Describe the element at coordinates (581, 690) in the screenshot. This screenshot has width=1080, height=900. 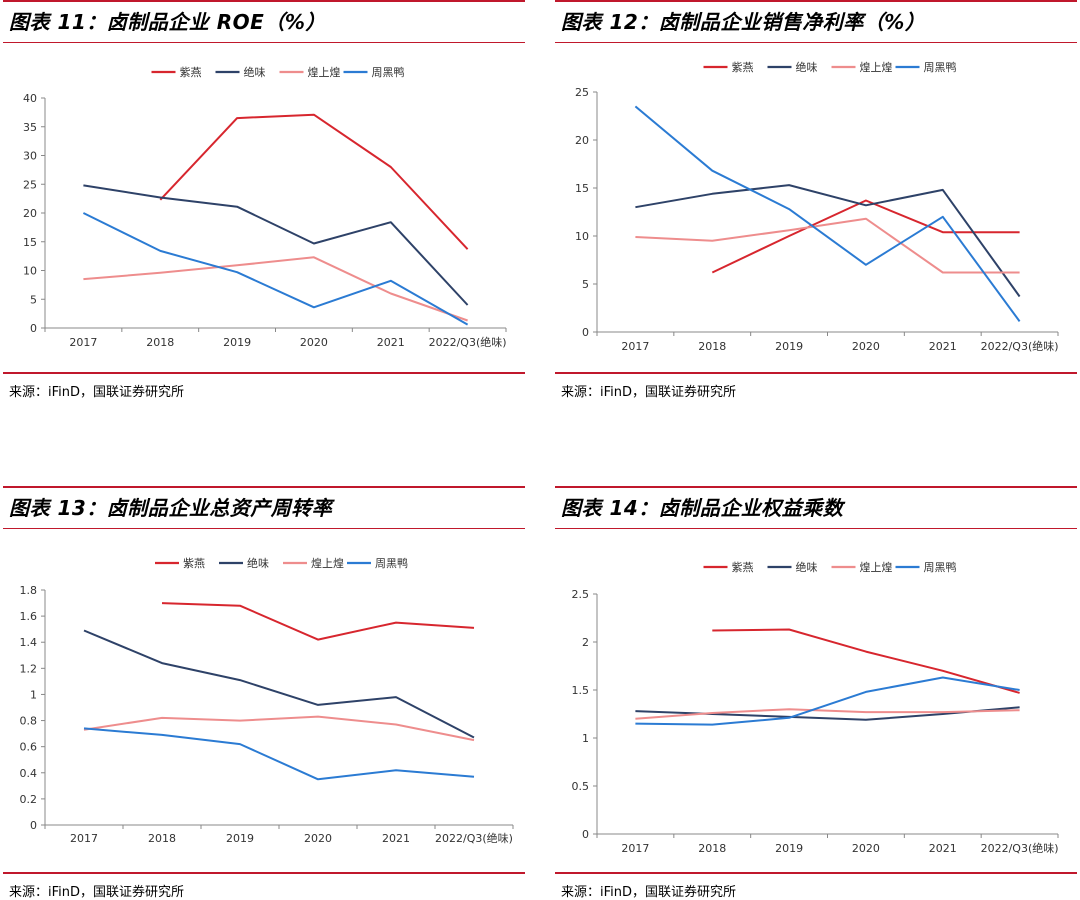
I see `y-tick-label: 1.5` at that location.